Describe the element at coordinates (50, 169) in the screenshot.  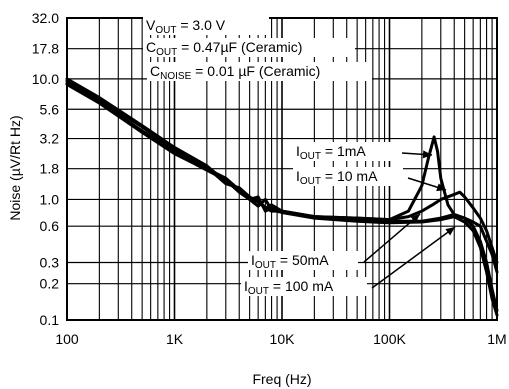
I see `y-tick-label: 1.8` at that location.